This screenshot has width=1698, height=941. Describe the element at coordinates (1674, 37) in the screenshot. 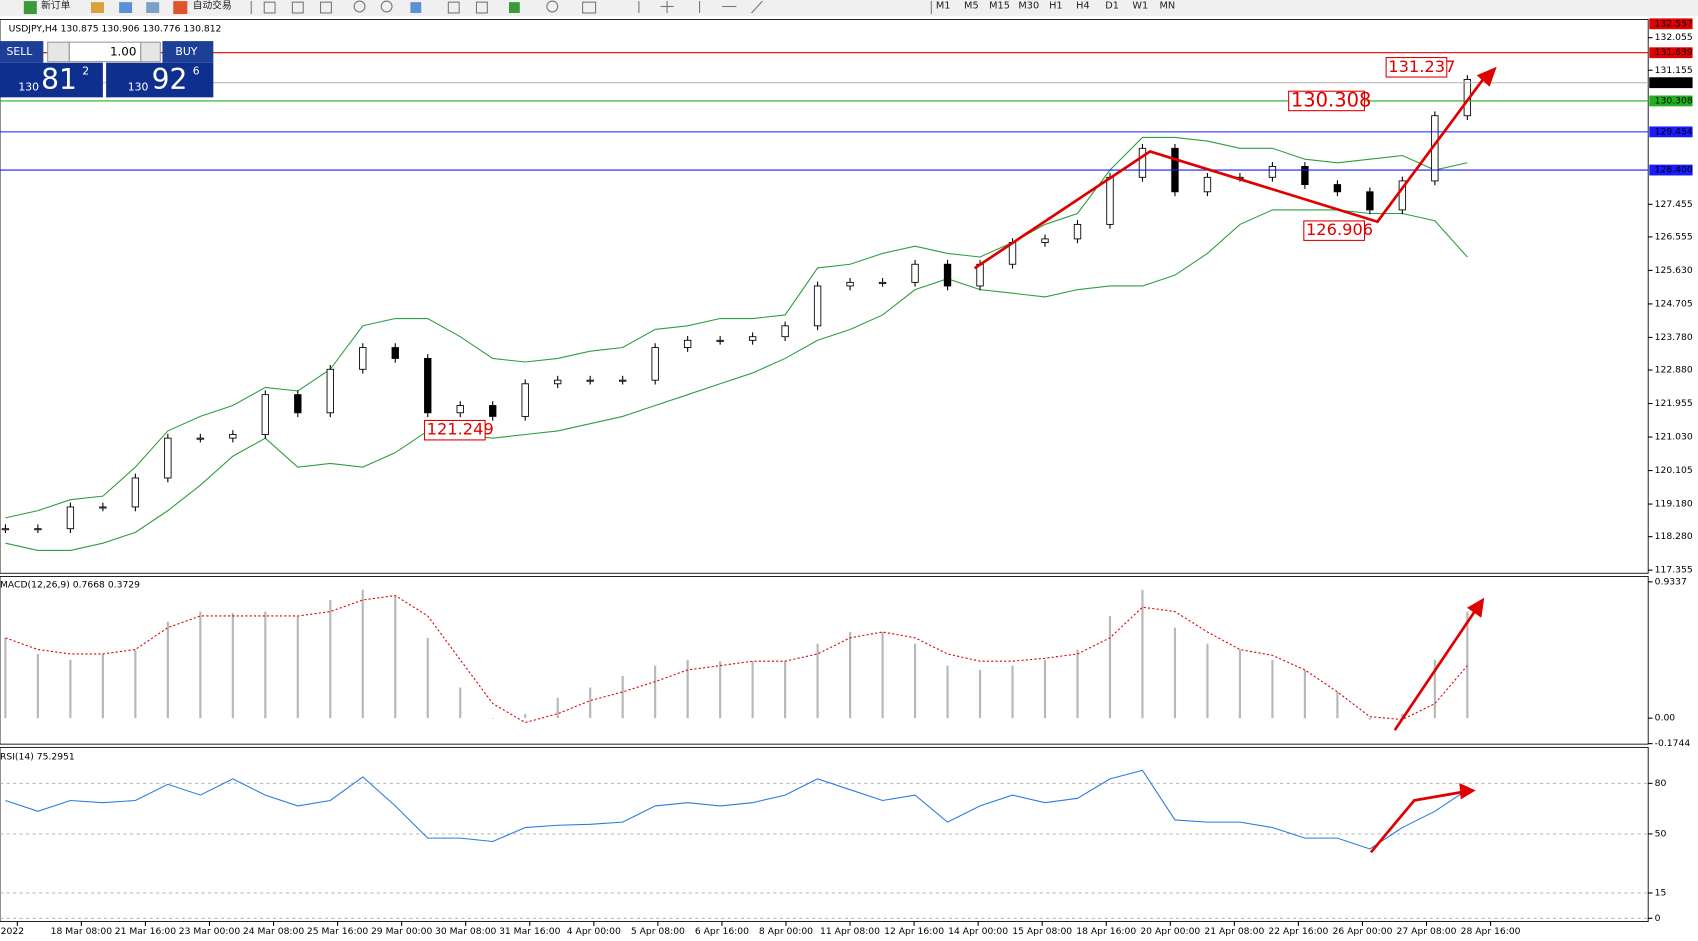

I see `y-tick-label: 132.055` at that location.